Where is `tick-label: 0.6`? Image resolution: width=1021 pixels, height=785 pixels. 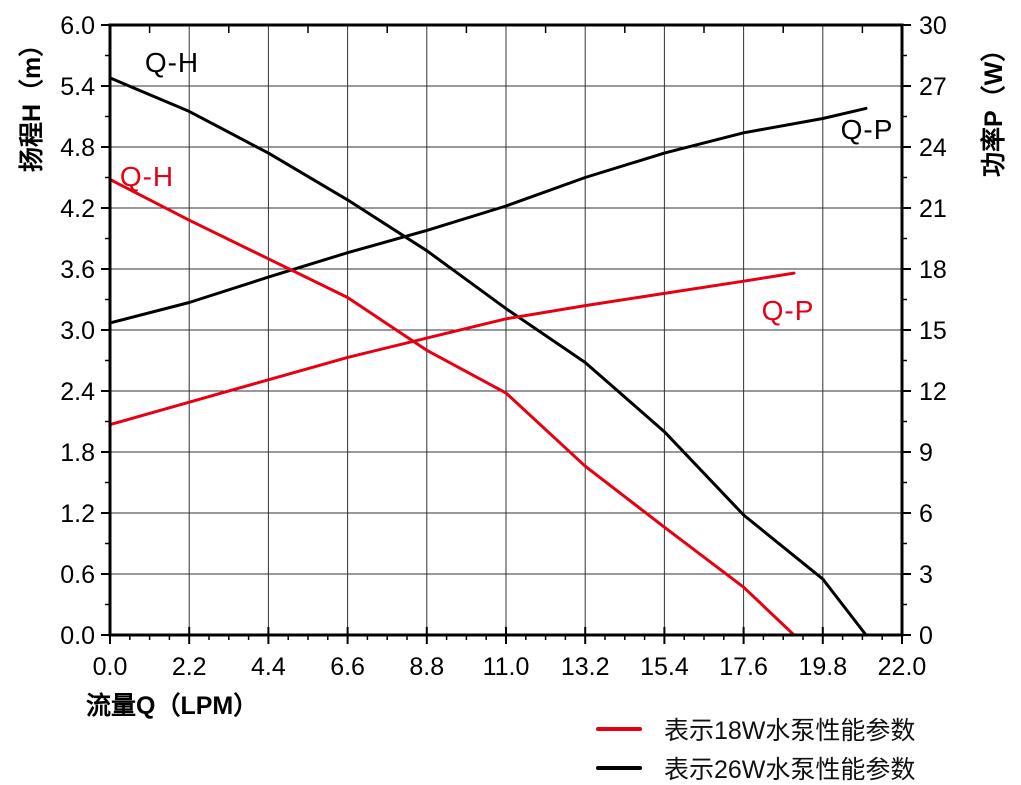
tick-label: 0.6 is located at coordinates (77, 575).